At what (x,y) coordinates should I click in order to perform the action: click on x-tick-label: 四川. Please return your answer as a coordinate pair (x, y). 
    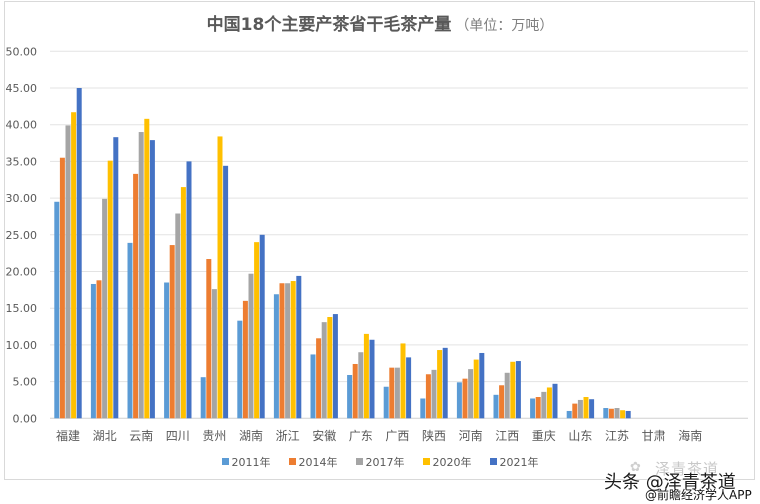
    Looking at the image, I should click on (178, 436).